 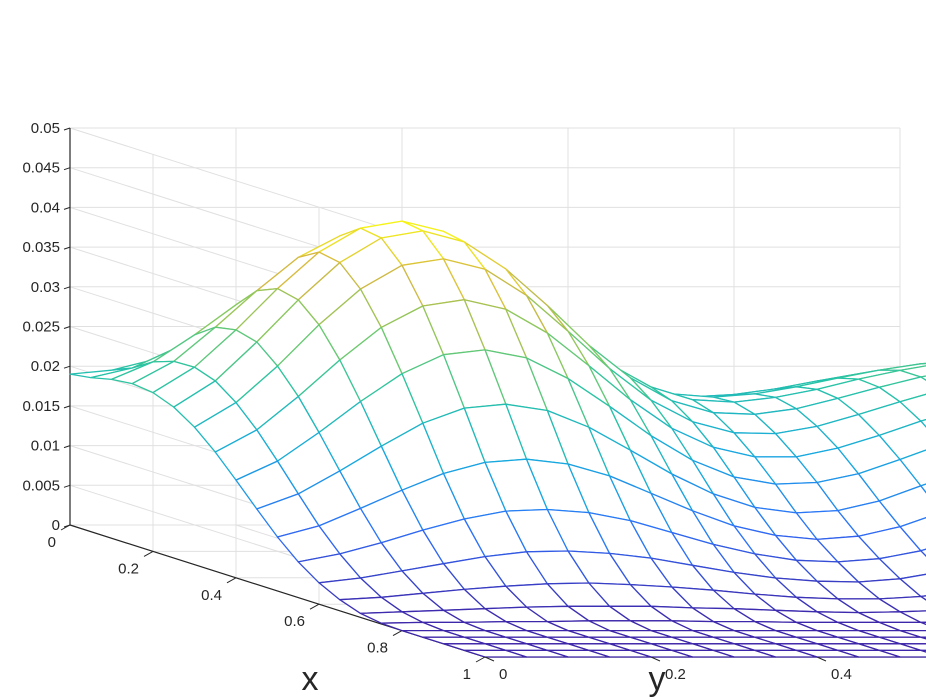 What do you see at coordinates (675, 674) in the screenshot?
I see `y-tick-label: 0.2` at bounding box center [675, 674].